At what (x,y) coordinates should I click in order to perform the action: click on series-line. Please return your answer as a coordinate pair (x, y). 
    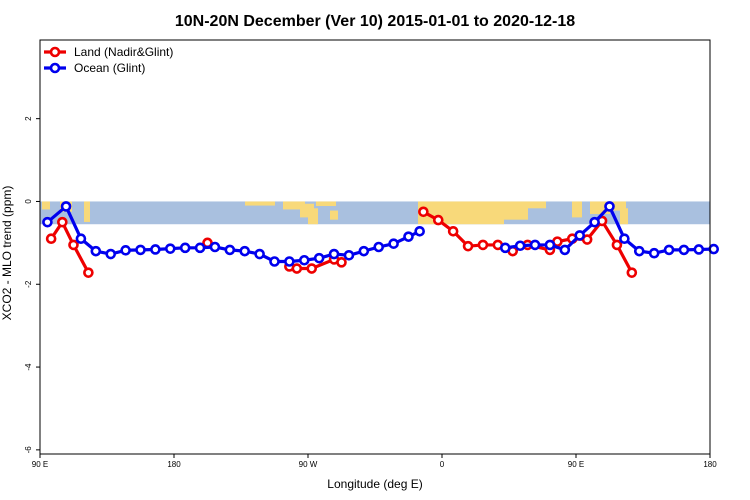
    Looking at the image, I should click on (69, 247).